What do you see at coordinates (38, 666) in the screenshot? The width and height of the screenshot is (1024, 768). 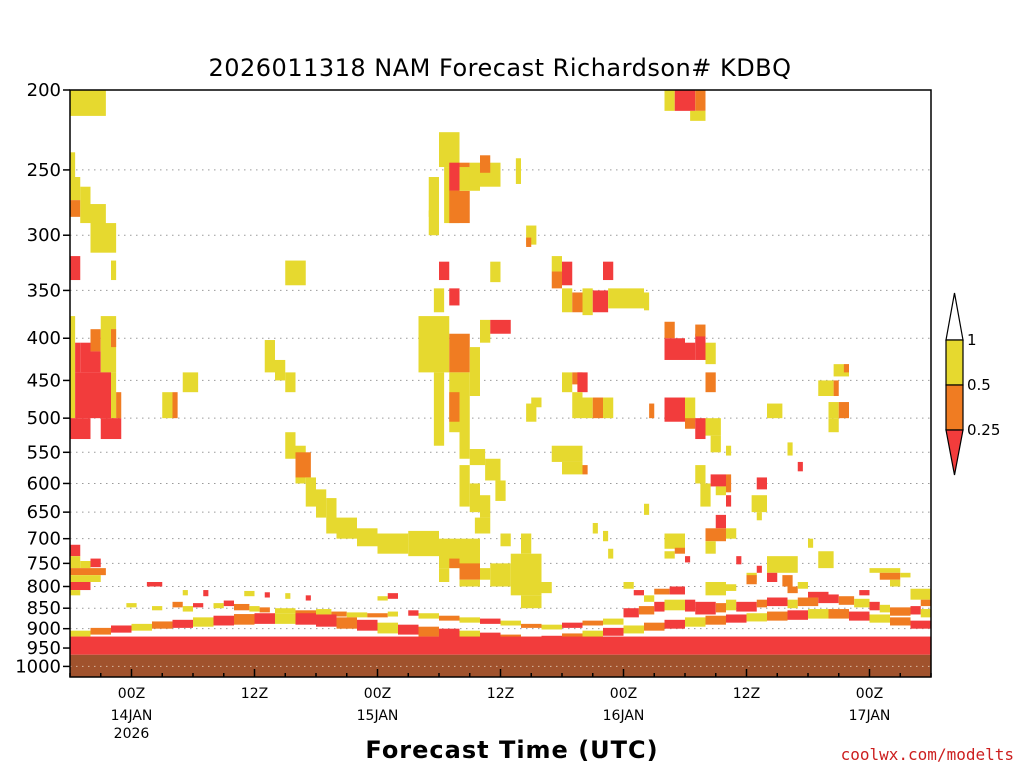 I see `y-tick-label: 1000` at bounding box center [38, 666].